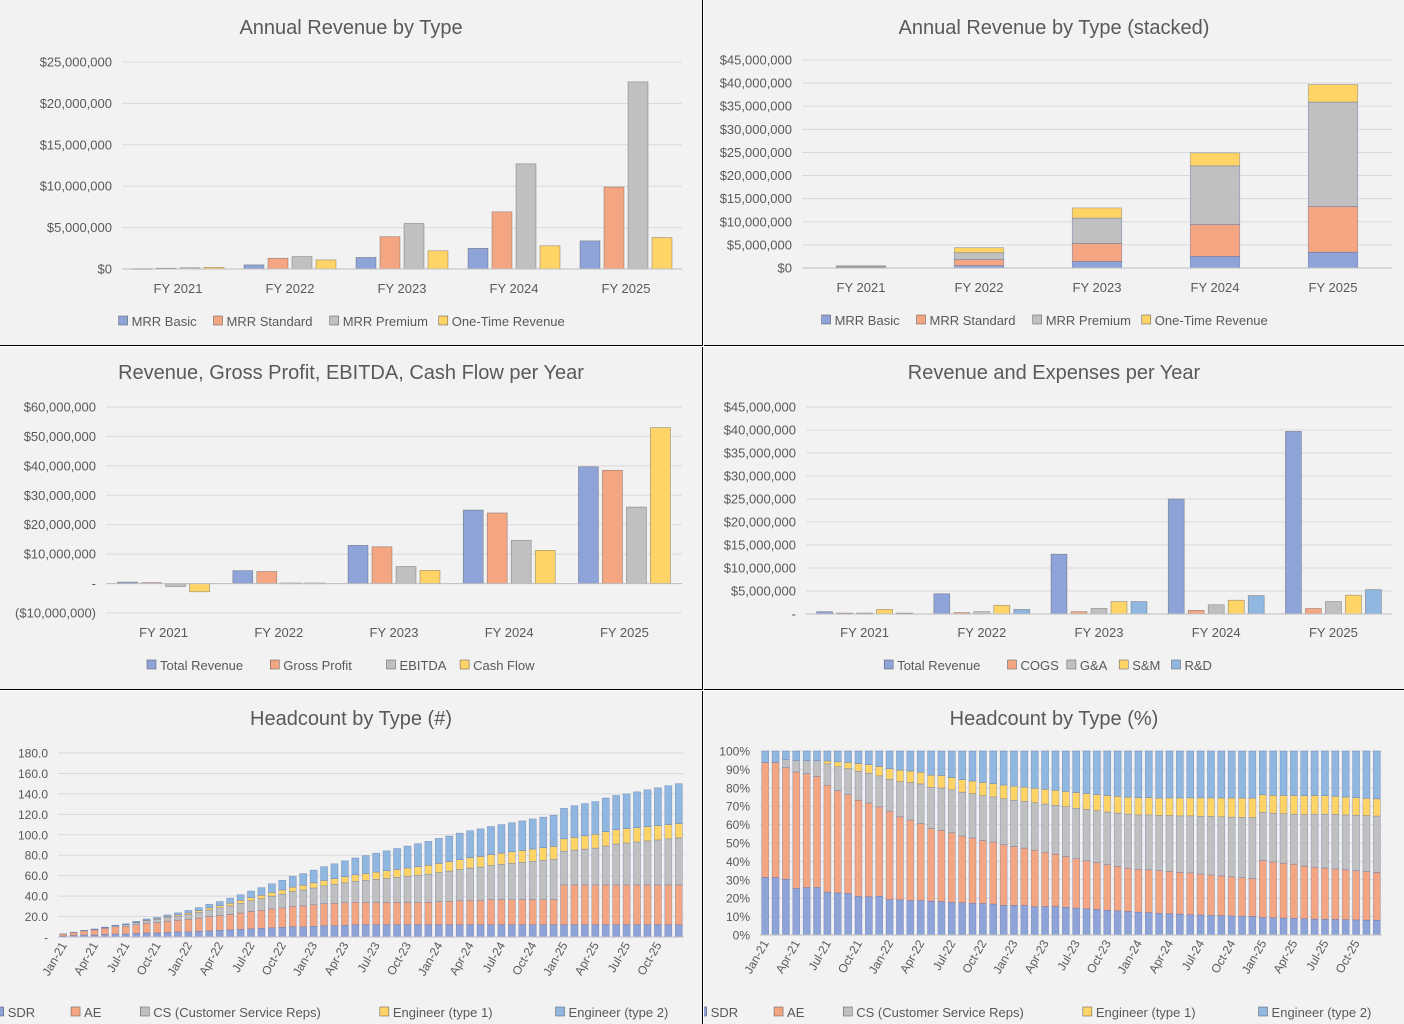 The image size is (1404, 1024). Describe the element at coordinates (785, 268) in the screenshot. I see `y-tick-label: $0` at that location.